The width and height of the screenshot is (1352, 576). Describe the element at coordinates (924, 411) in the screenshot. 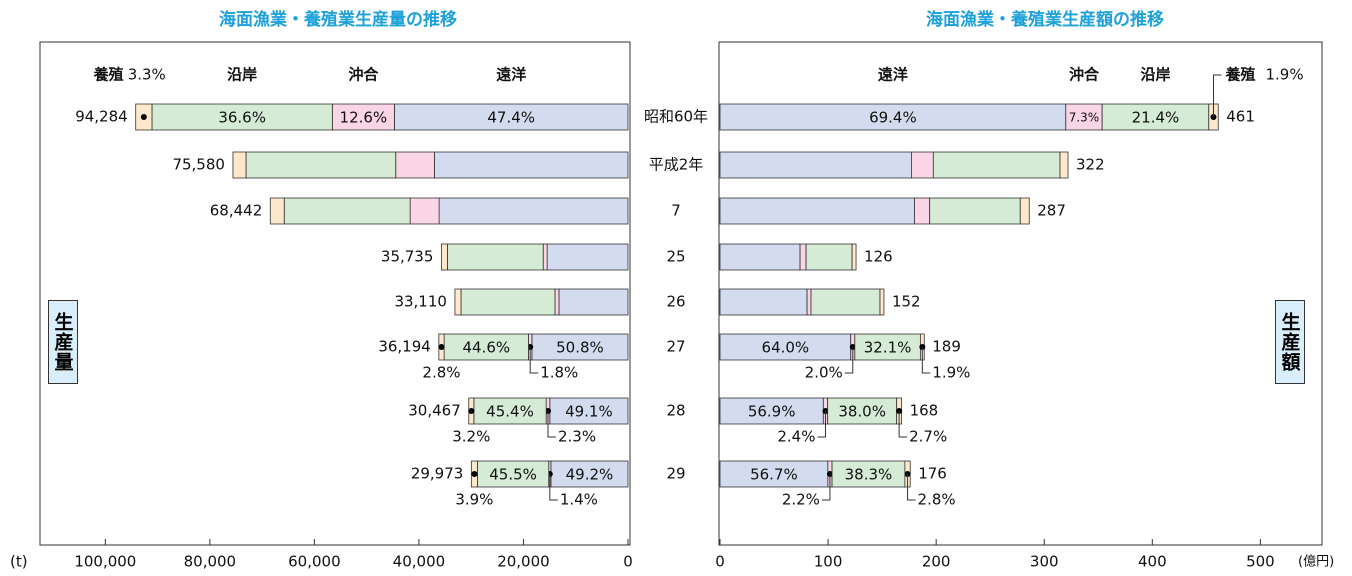

I see `total-label: 168` at that location.